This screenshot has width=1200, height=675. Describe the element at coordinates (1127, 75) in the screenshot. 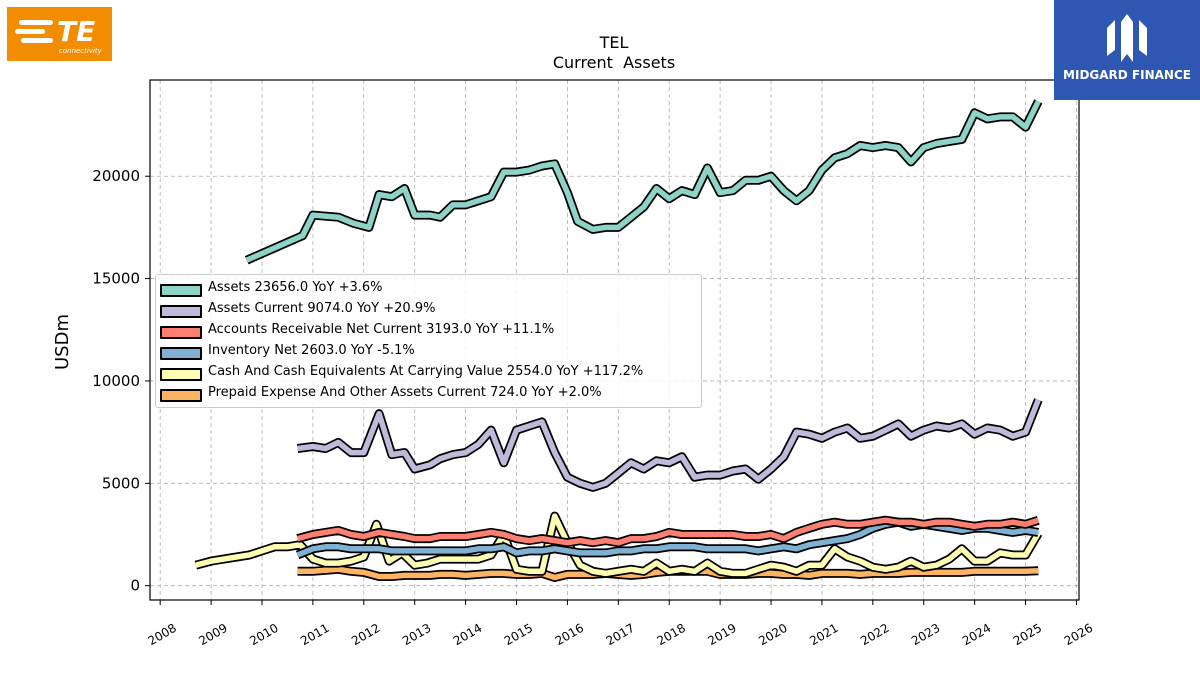

I see `midgard-logo-text: MIDGARD FINANCE` at that location.